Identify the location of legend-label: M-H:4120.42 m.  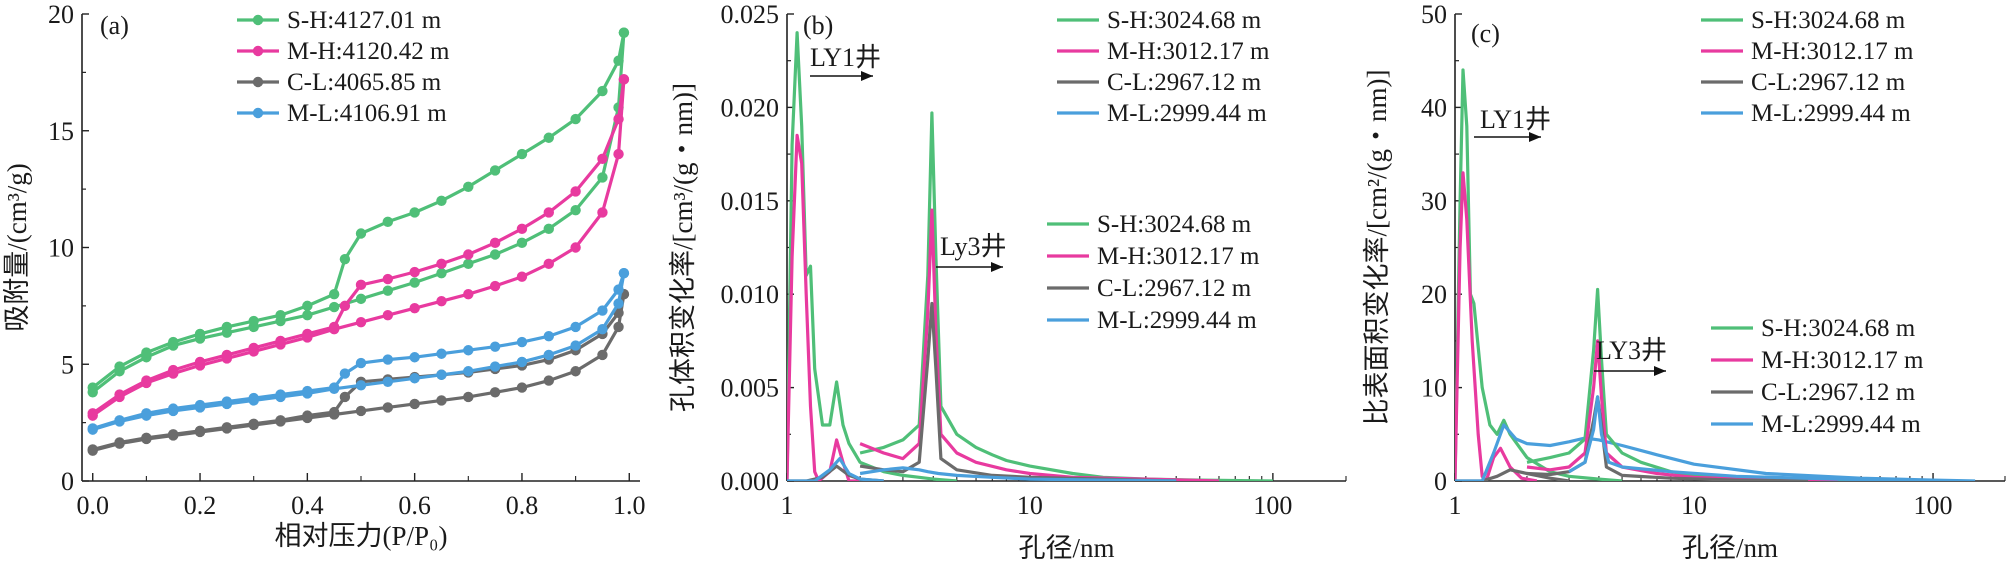
(368, 51).